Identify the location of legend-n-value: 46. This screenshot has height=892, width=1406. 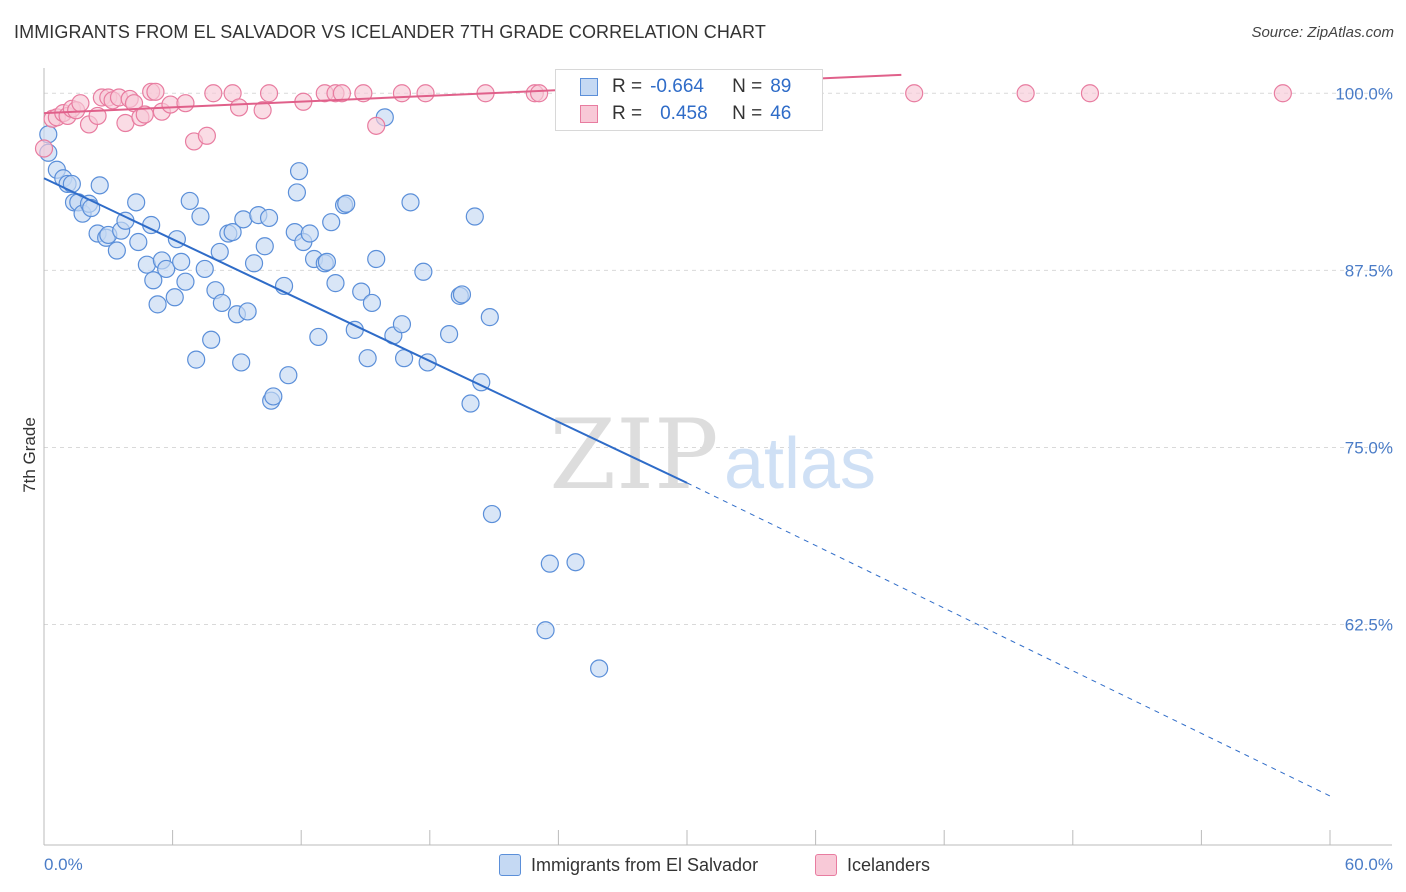
(781, 113).